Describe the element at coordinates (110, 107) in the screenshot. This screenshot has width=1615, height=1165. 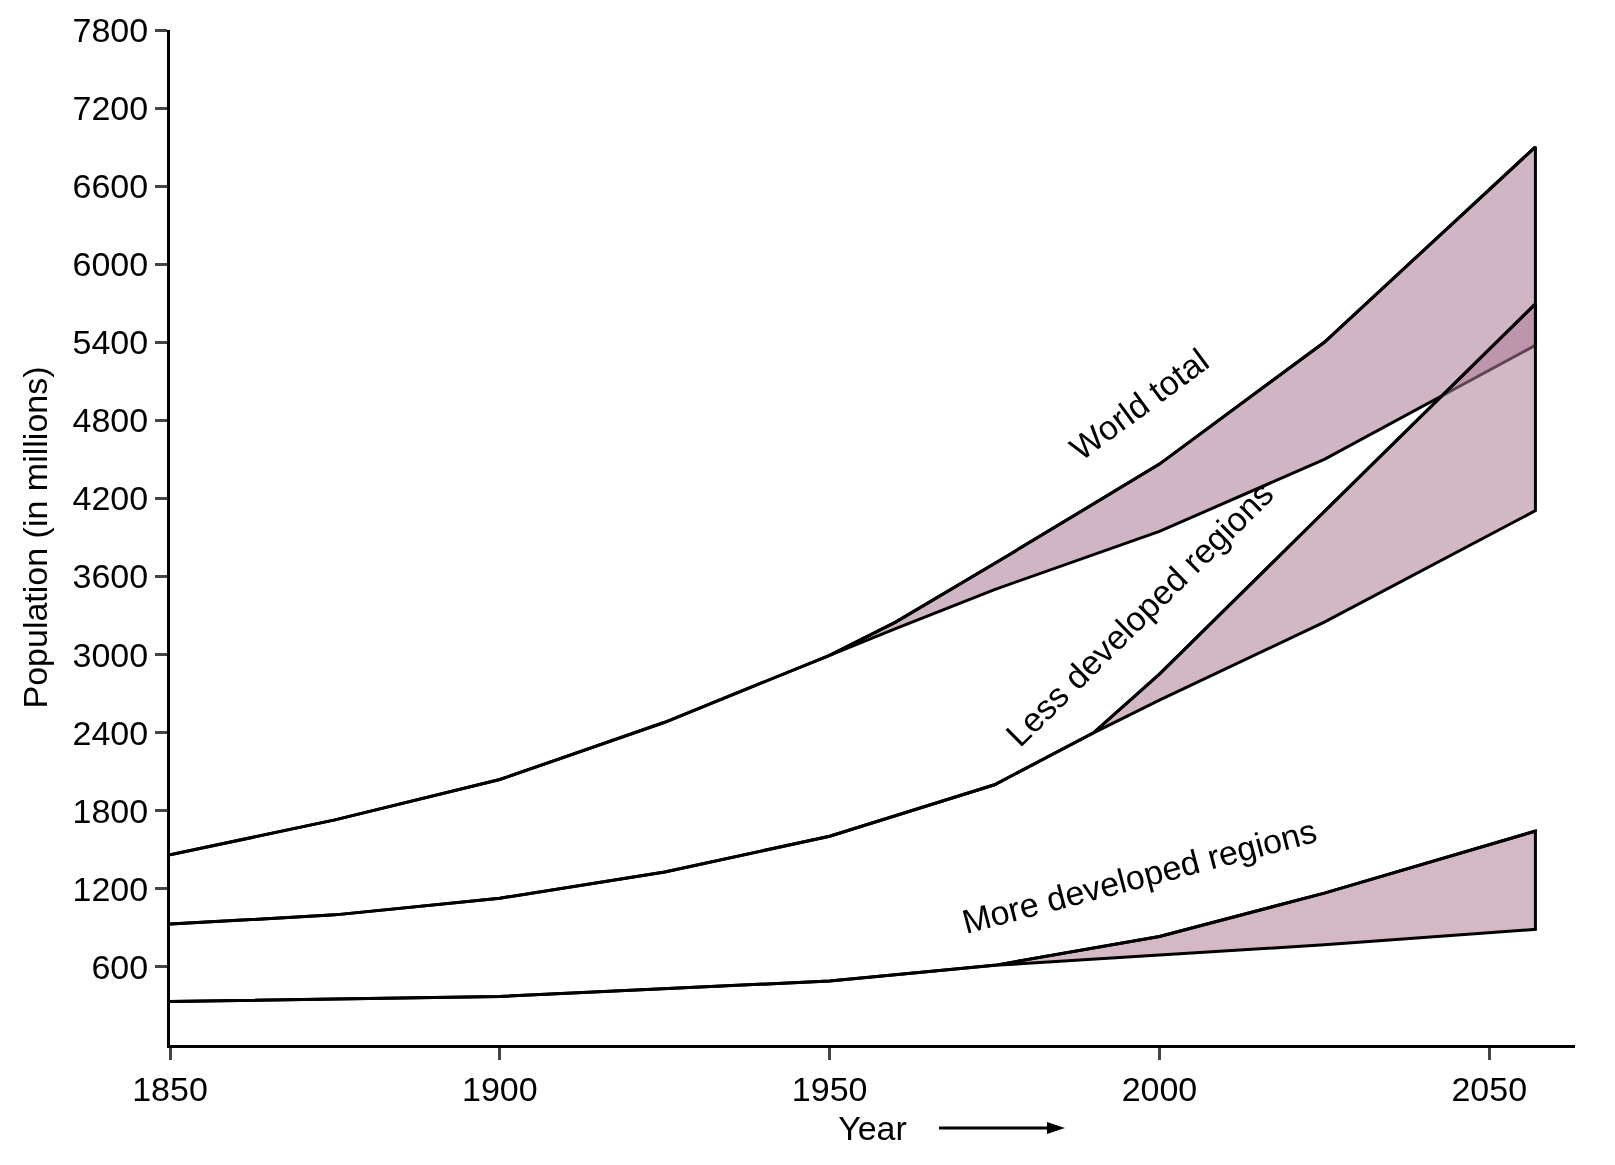
I see `y-tick-label: 7200` at that location.